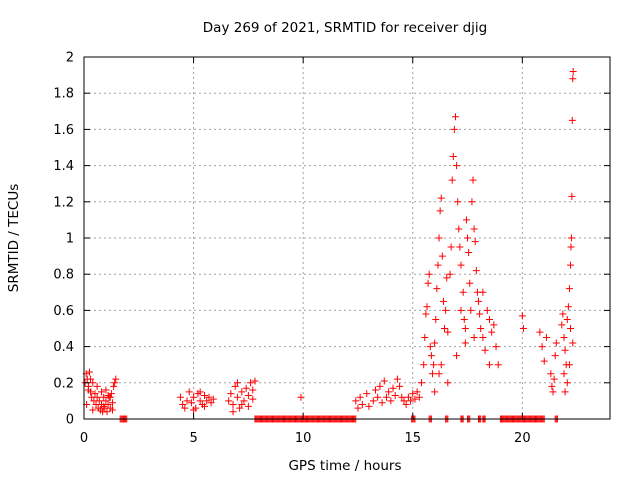  I want to click on x-tick-label: 5, so click(193, 438).